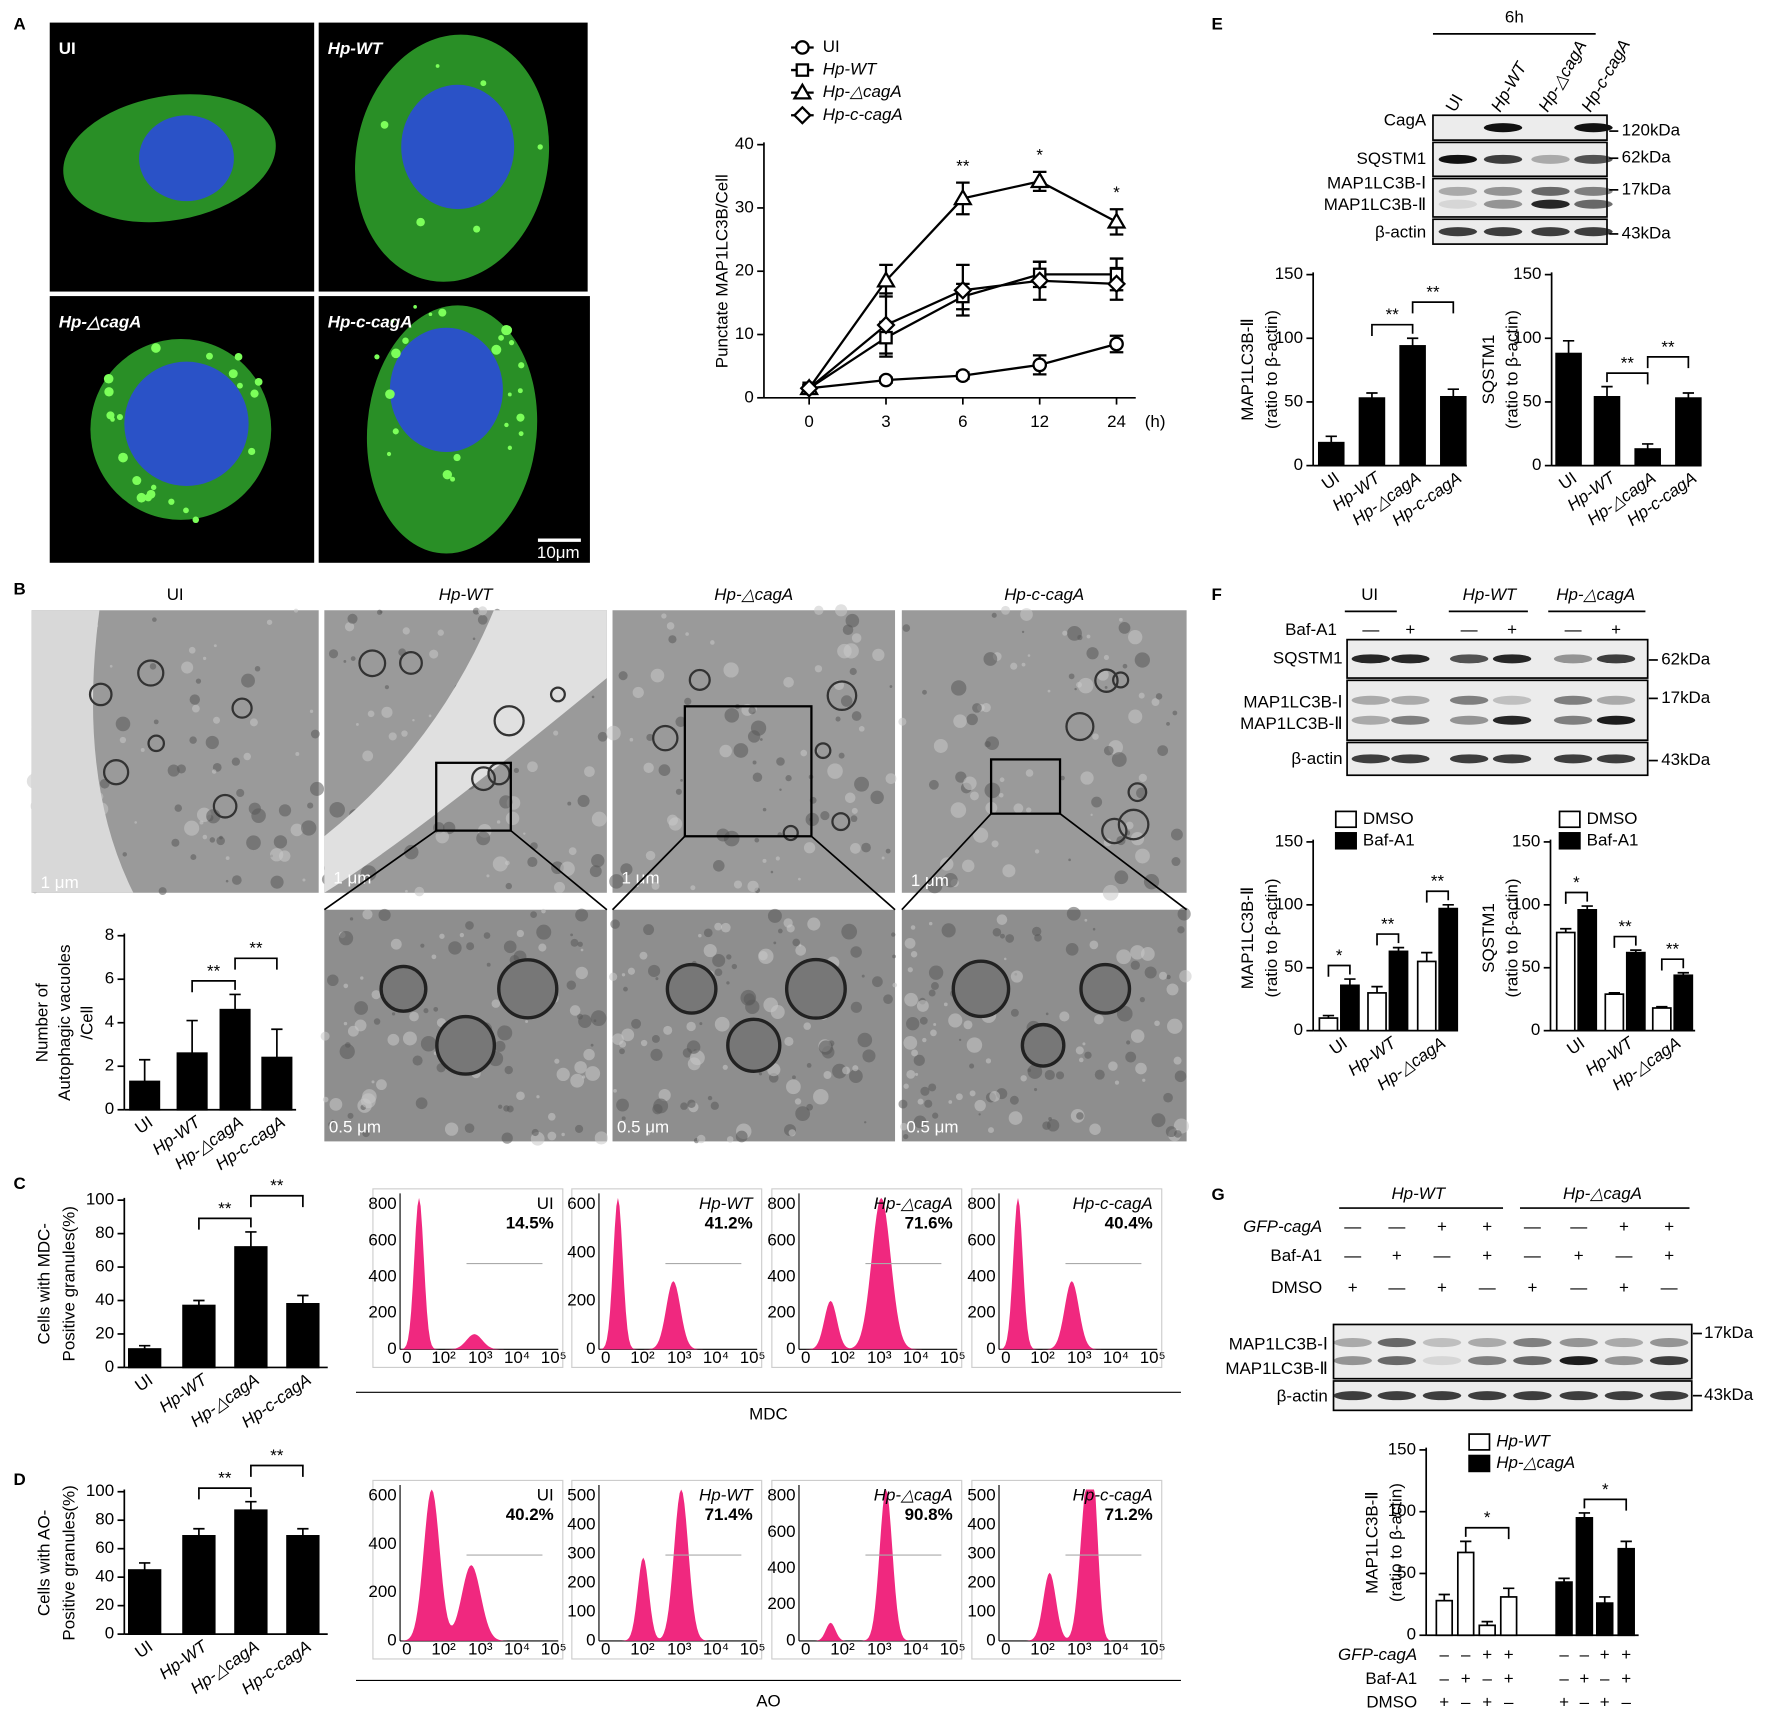 The width and height of the screenshot is (1772, 1720). What do you see at coordinates (554, 1357) in the screenshot?
I see `flow-x-tick-label: 10⁵` at bounding box center [554, 1357].